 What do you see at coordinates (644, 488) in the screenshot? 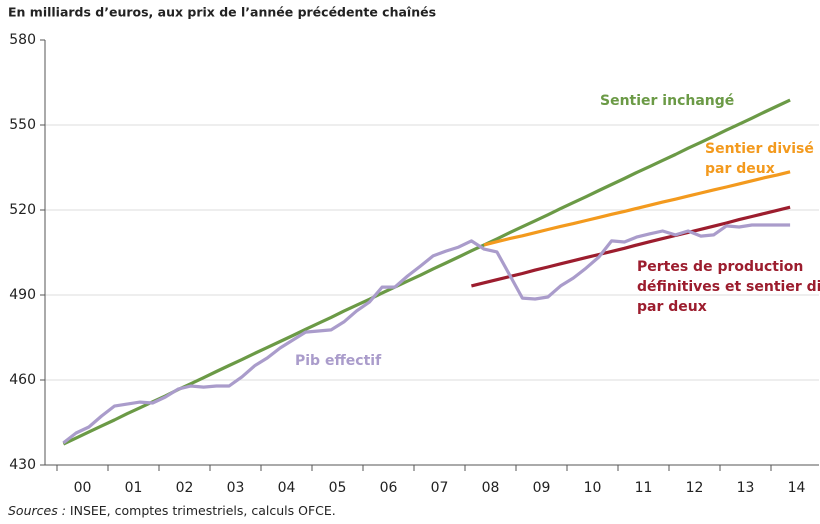
I see `x-tick-label: 11` at bounding box center [644, 488].